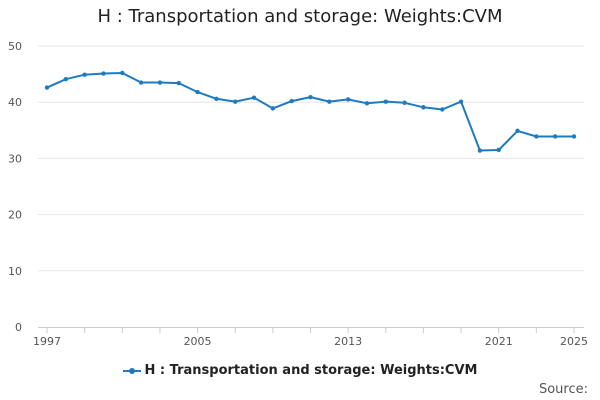 Image resolution: width=600 pixels, height=400 pixels. I want to click on x-tick-label: 2013, so click(348, 341).